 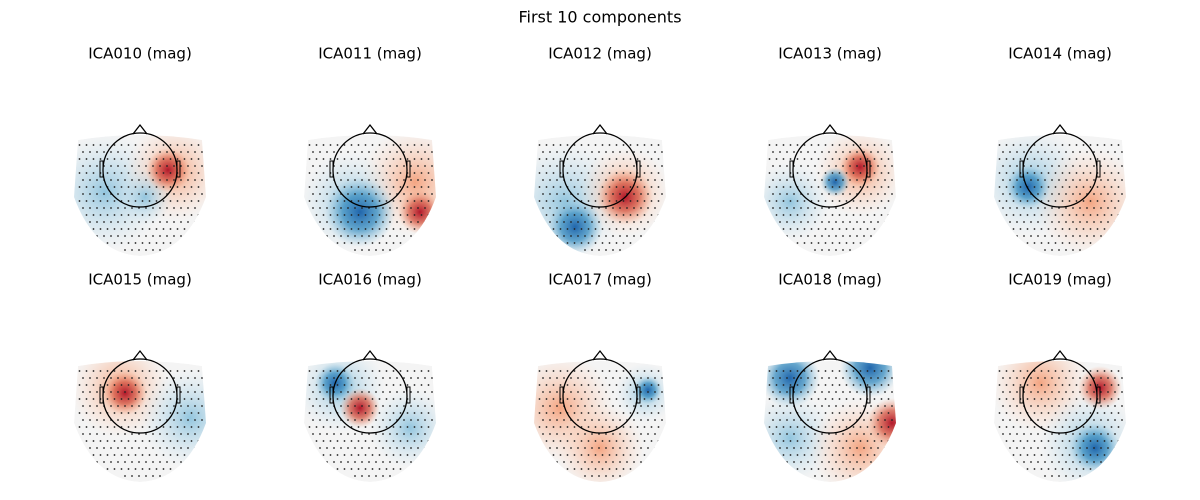 I want to click on map, so click(x=140, y=421).